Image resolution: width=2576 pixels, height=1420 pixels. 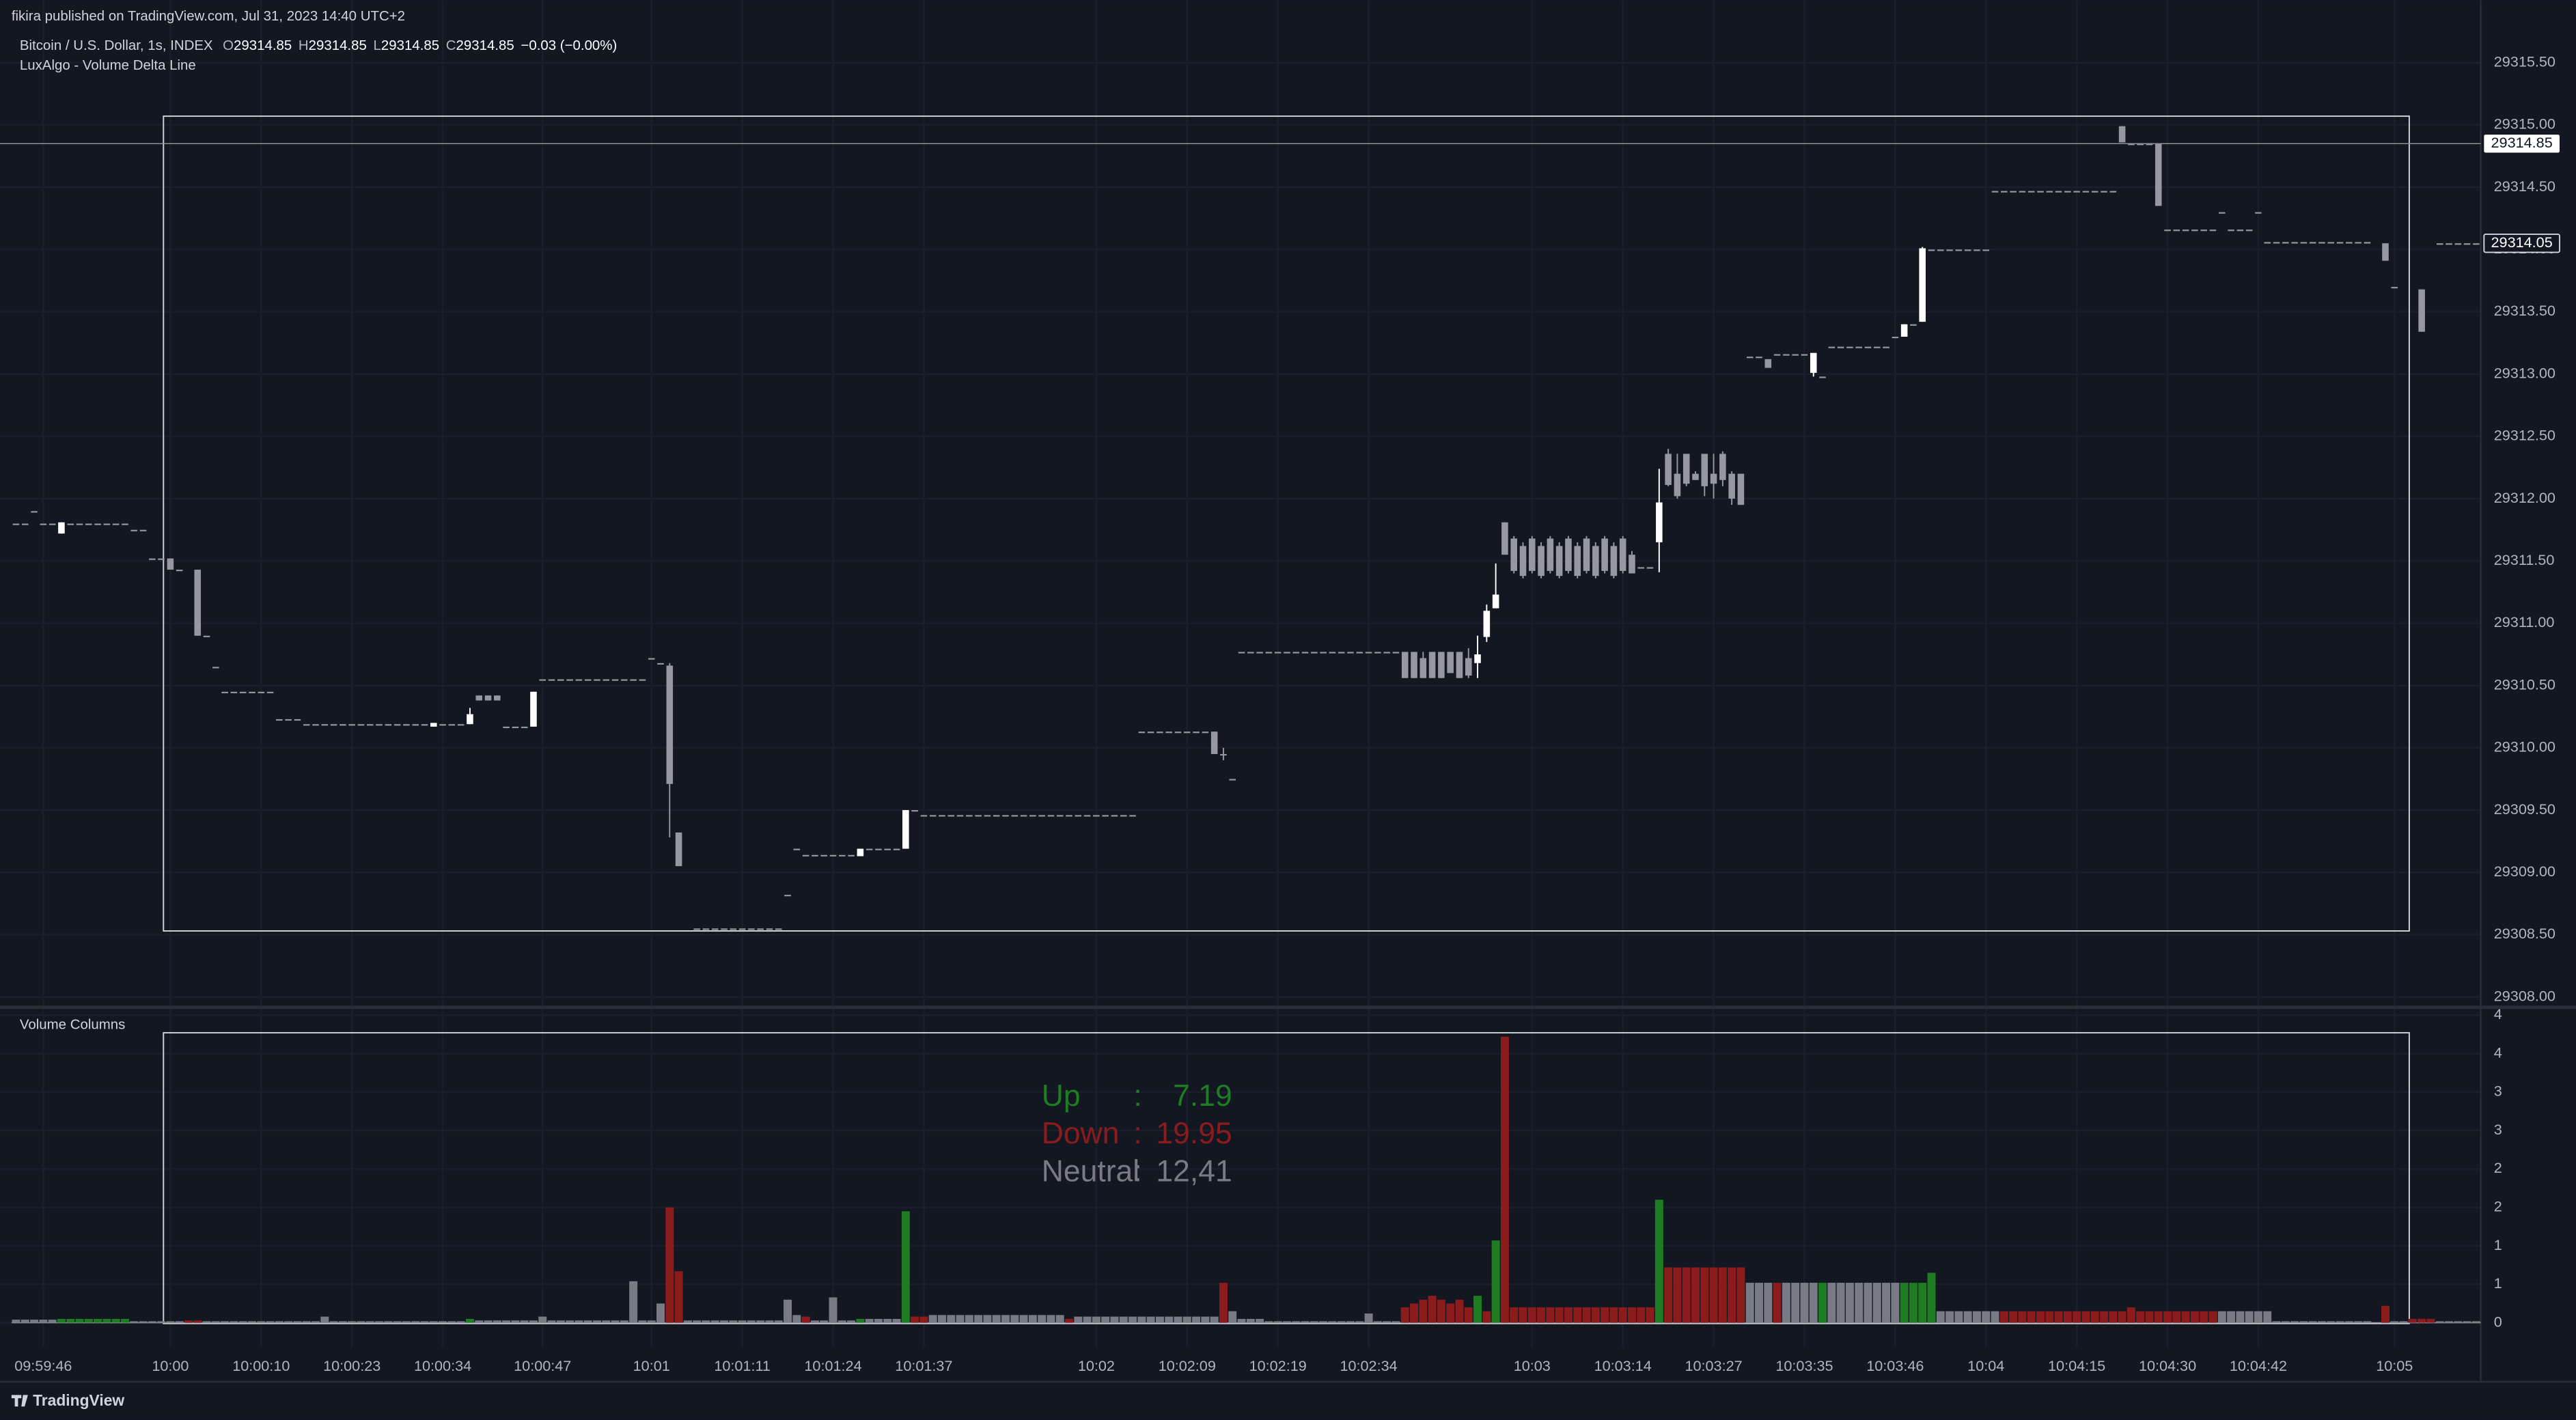 What do you see at coordinates (2498, 1167) in the screenshot?
I see `y-tick-label: 2` at bounding box center [2498, 1167].